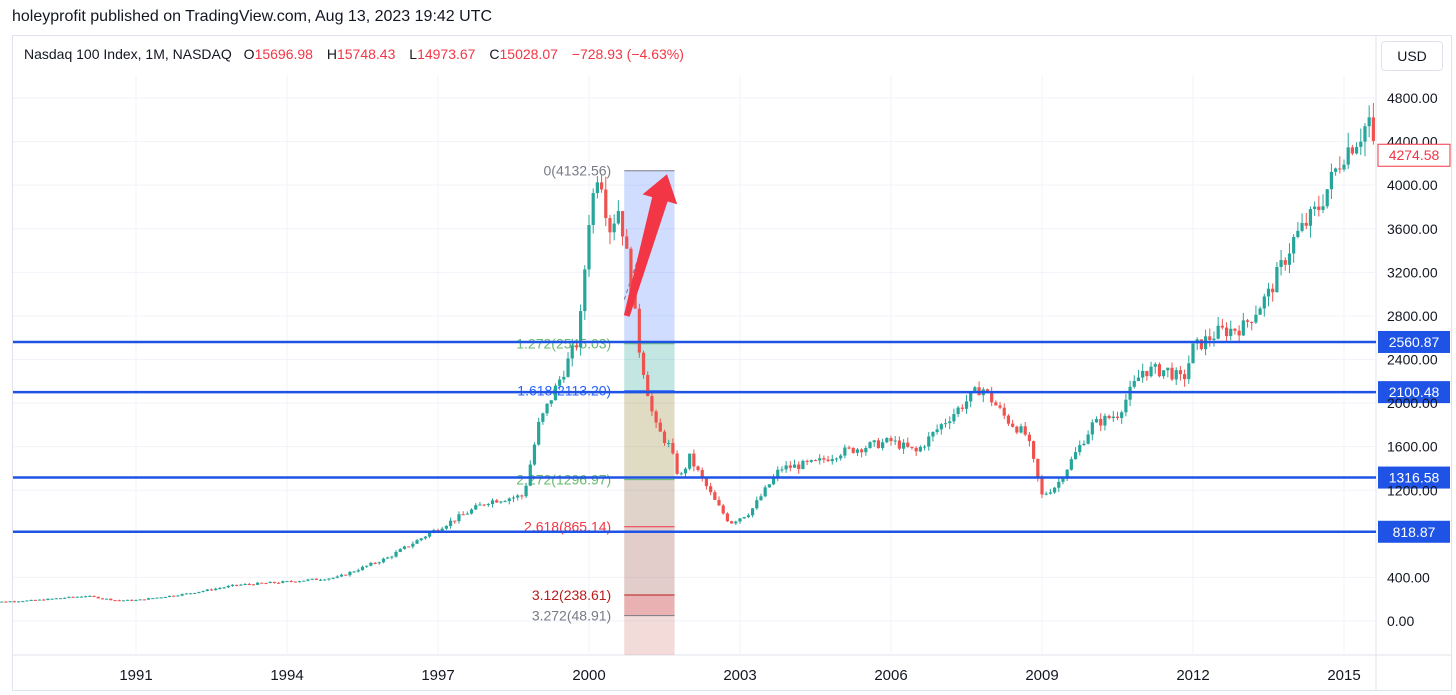 The height and width of the screenshot is (695, 1456). Describe the element at coordinates (649, 435) in the screenshot. I see `fib-zone` at that location.